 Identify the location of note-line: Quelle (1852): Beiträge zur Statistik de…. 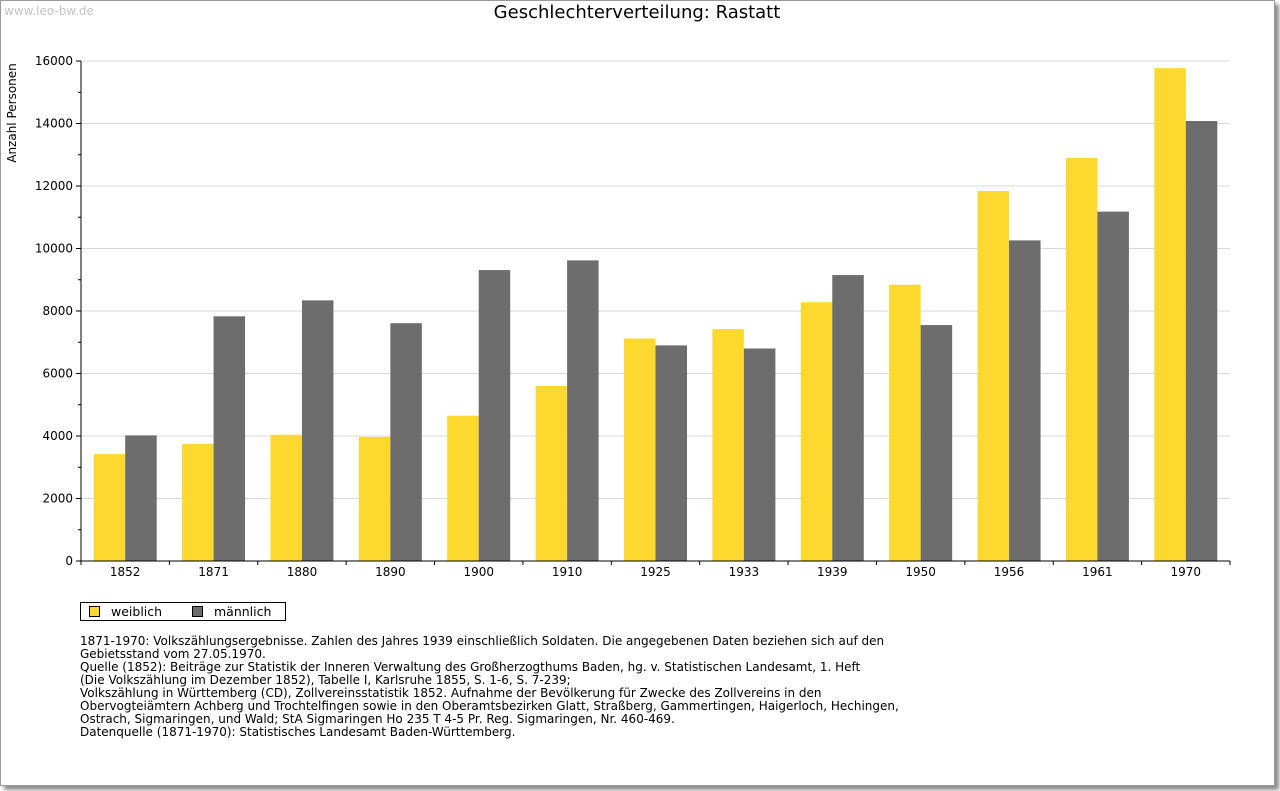
(470, 667).